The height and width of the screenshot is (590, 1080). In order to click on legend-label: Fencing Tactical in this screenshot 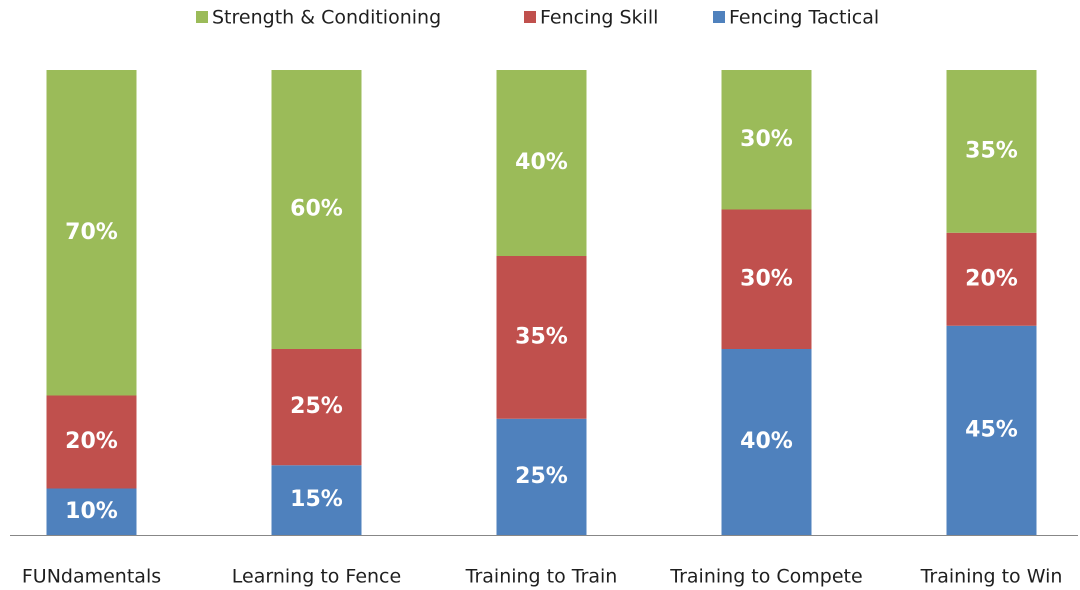, I will do `click(804, 18)`.